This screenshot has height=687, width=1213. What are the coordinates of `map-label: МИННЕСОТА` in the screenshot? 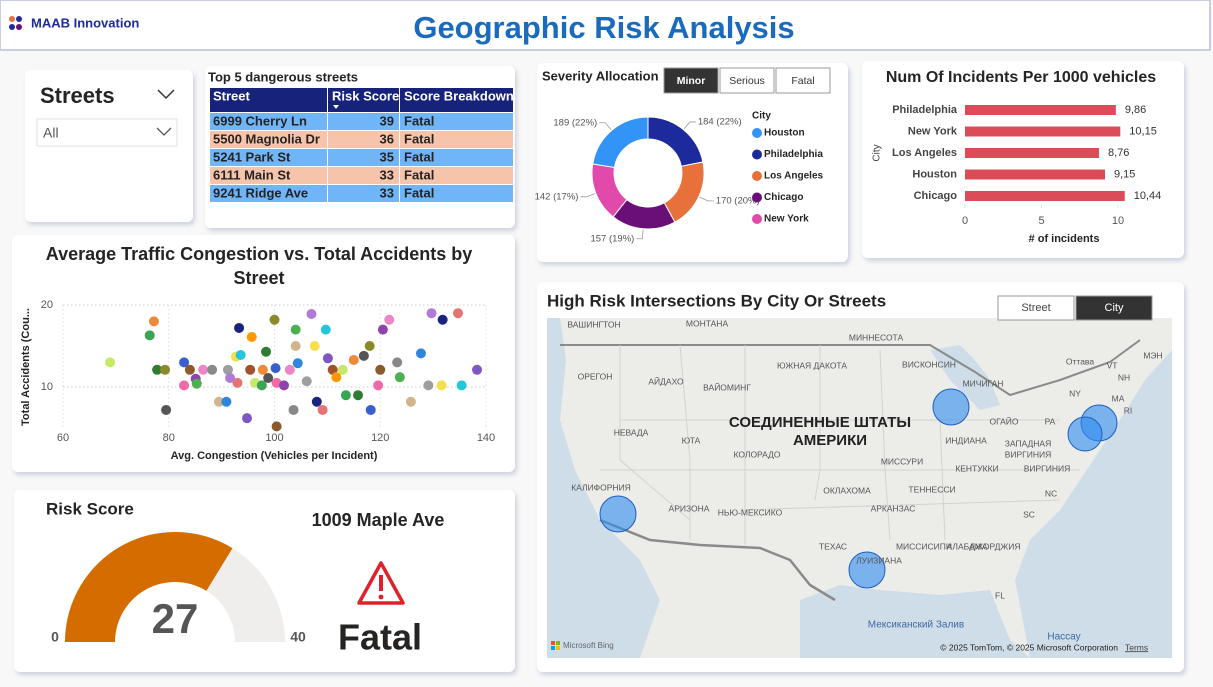 It's located at (876, 337).